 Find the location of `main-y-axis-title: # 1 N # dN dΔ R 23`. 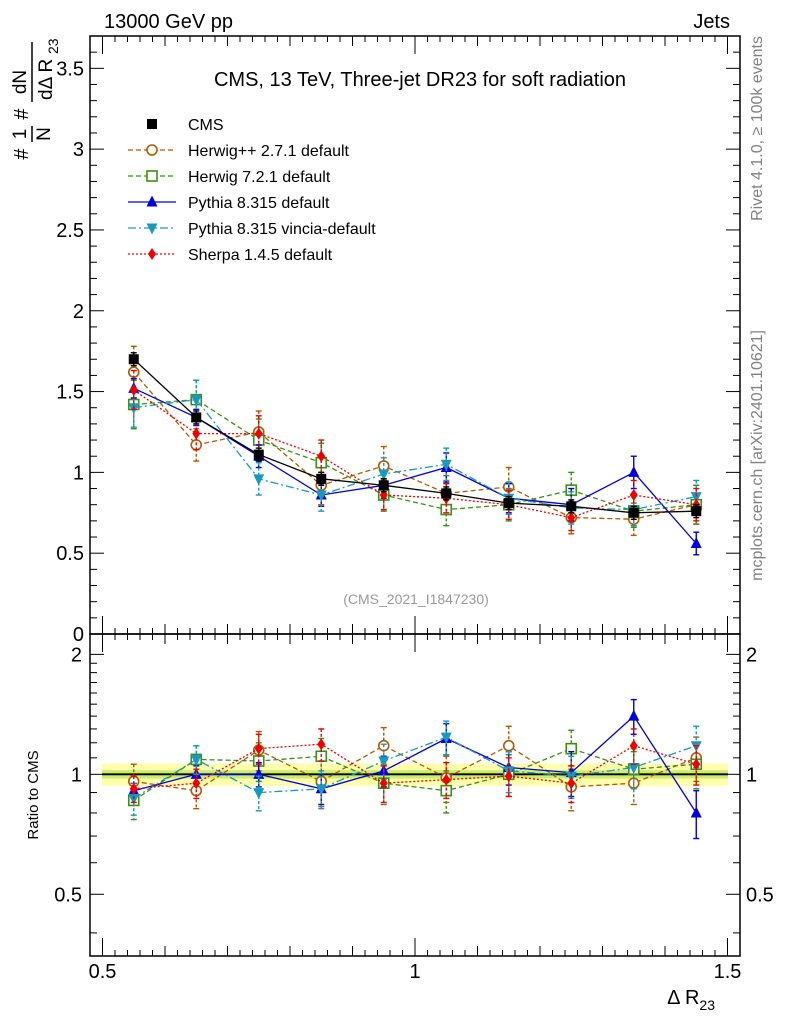

main-y-axis-title: # 1 N # dN dΔ R 23 is located at coordinates (35, 98).